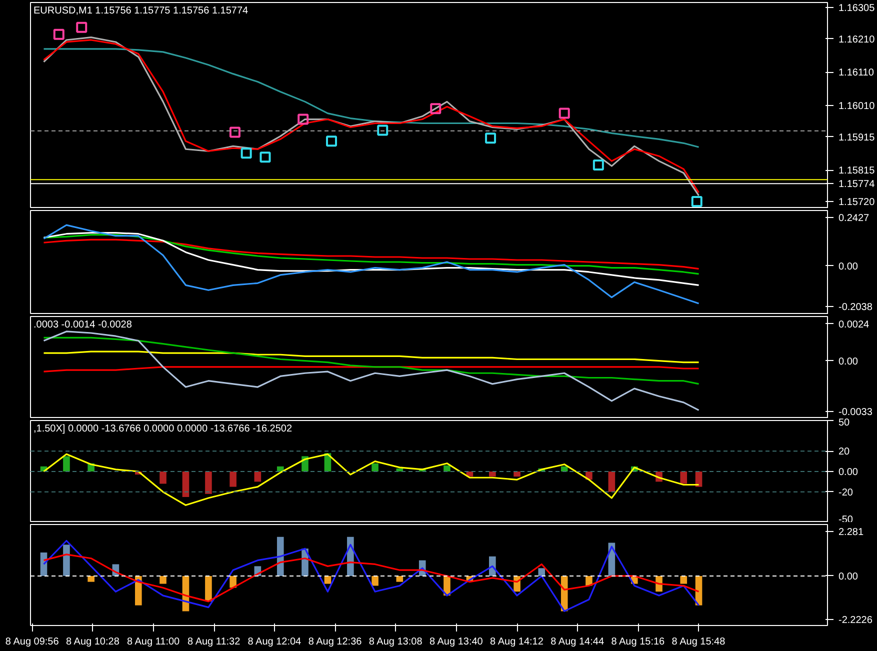 Image resolution: width=877 pixels, height=651 pixels. I want to click on chart-title: .0003 -0.0014 -0.0028, so click(83, 325).